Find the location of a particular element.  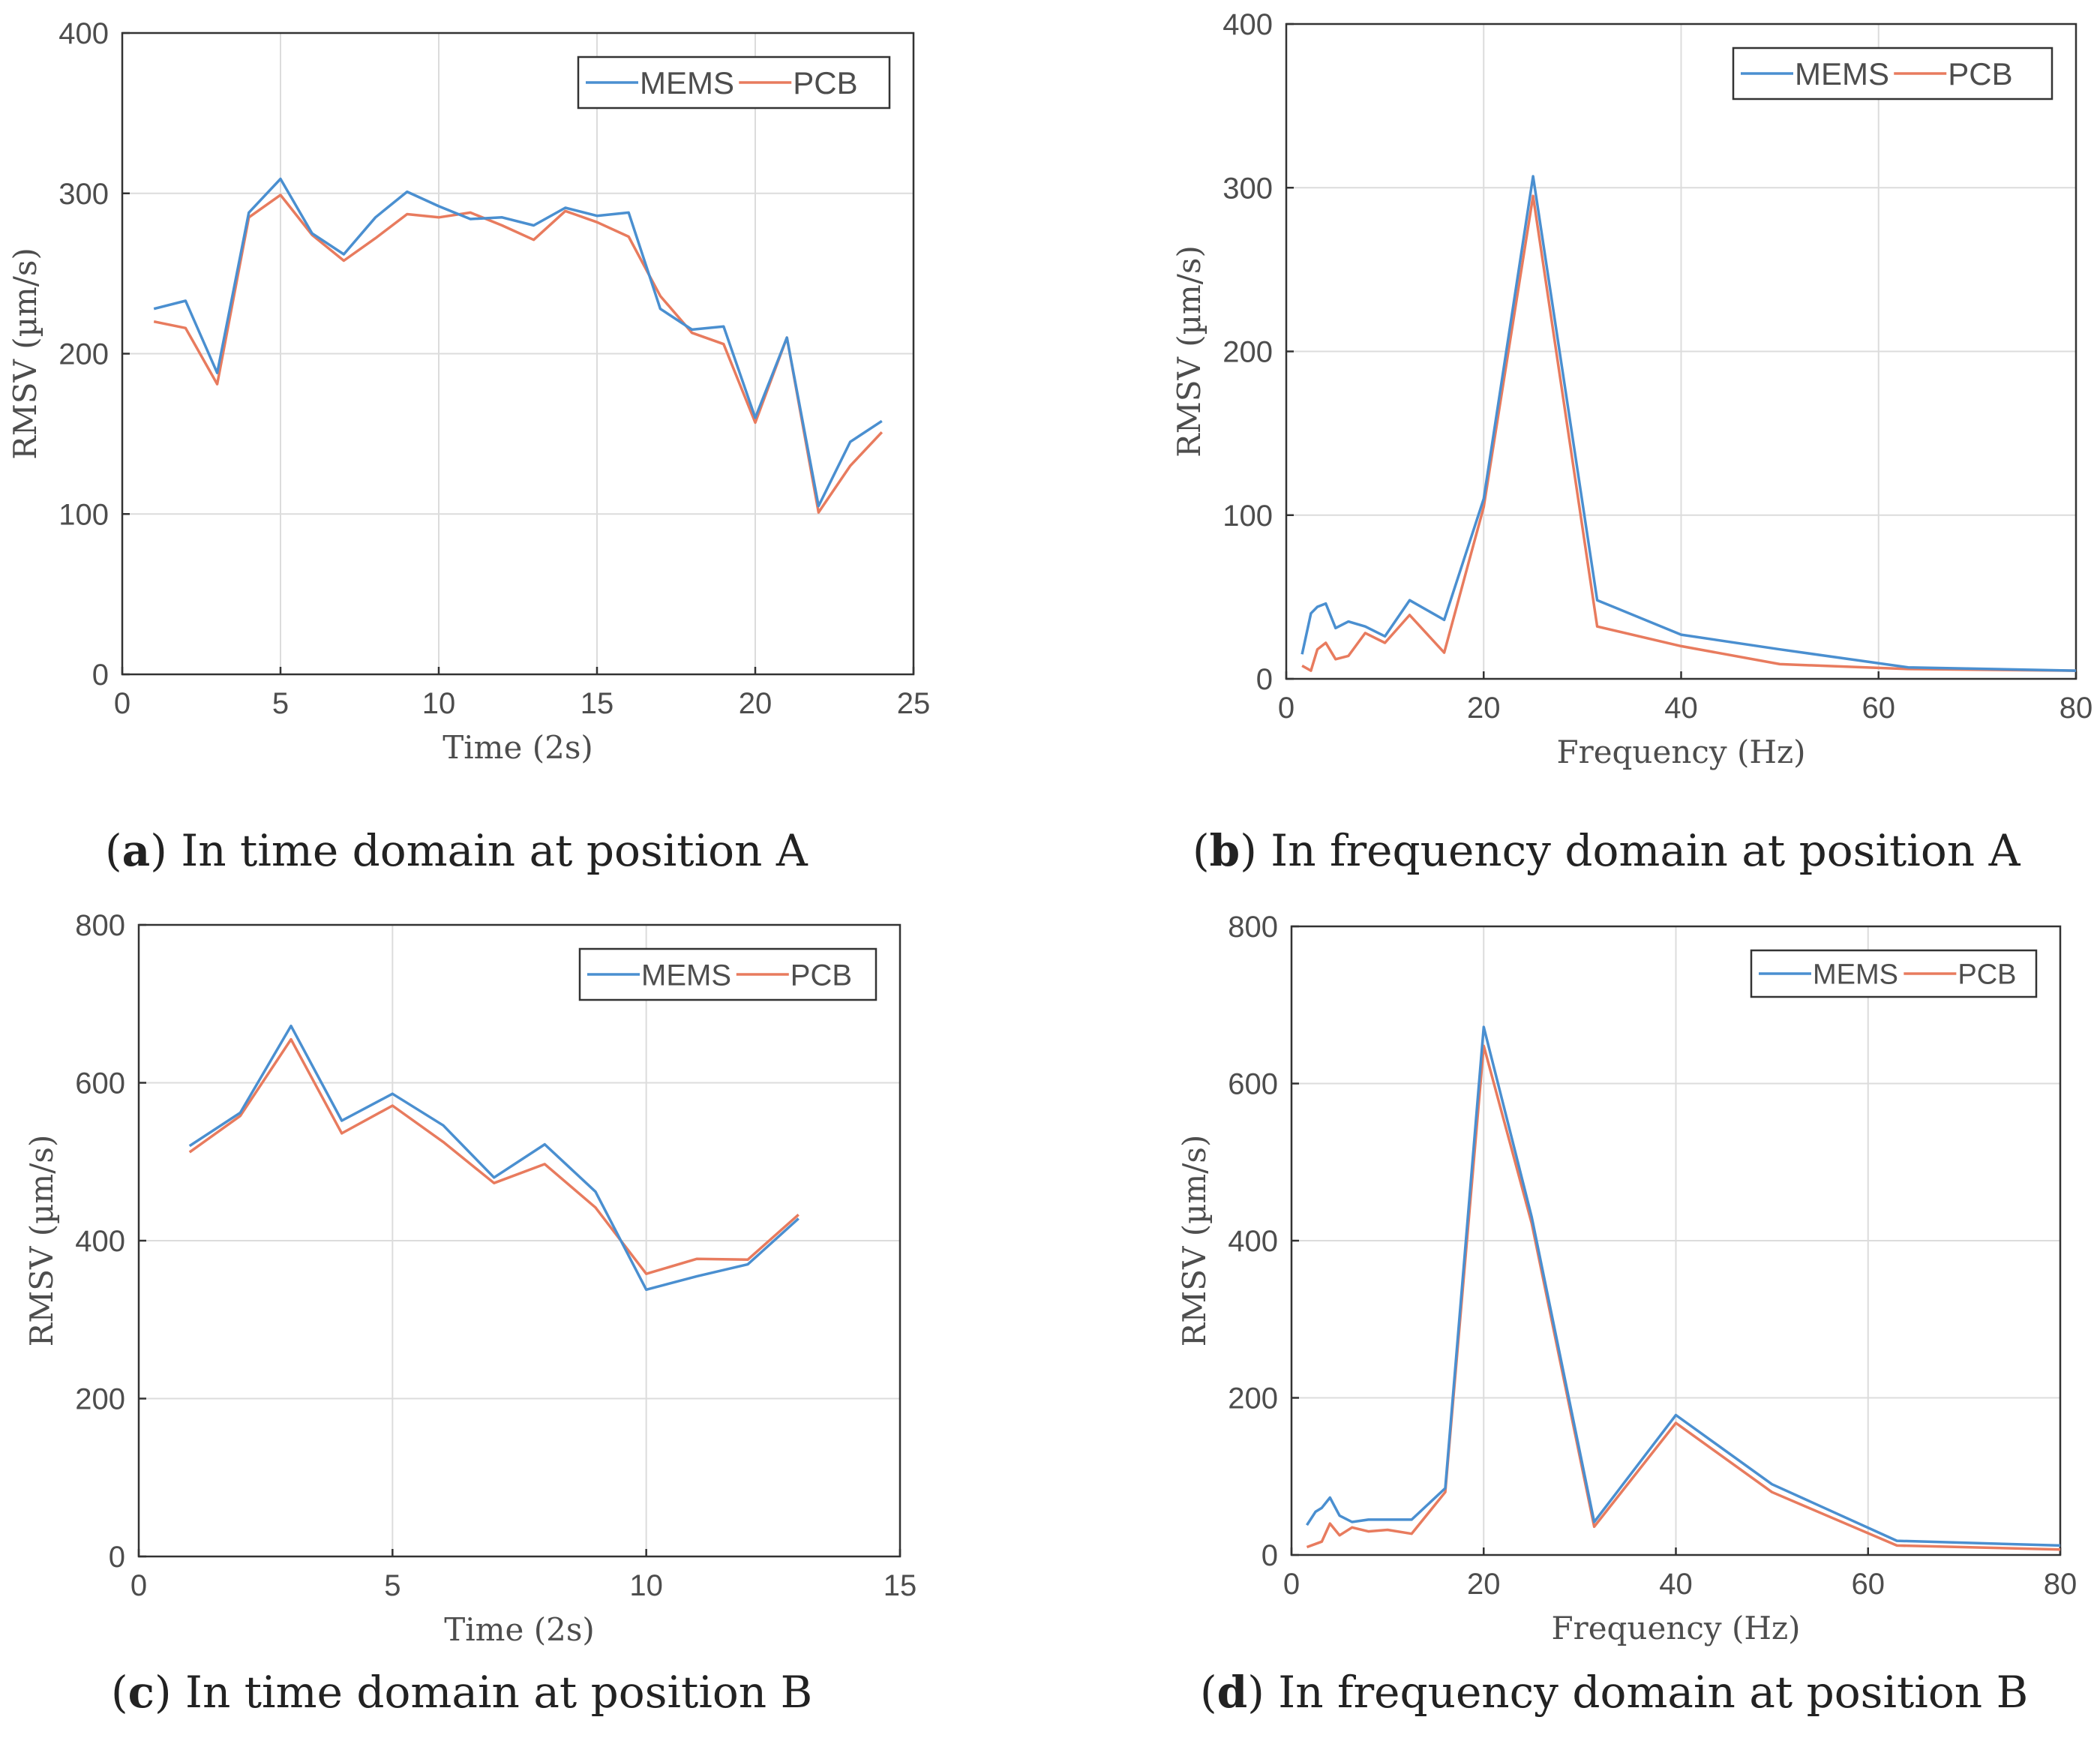

caption-b: (b) In frequency domain at position A is located at coordinates (1606, 850).